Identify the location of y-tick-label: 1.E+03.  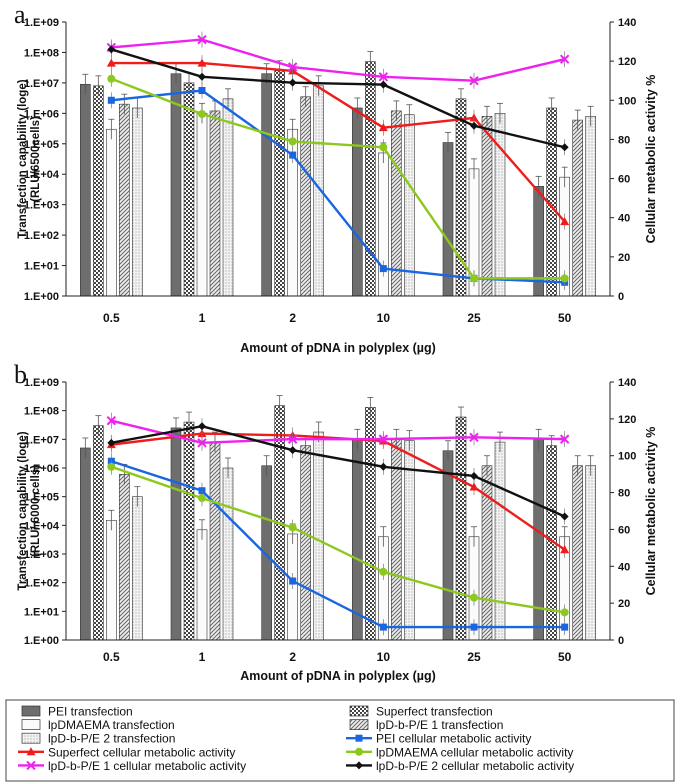
(41, 206).